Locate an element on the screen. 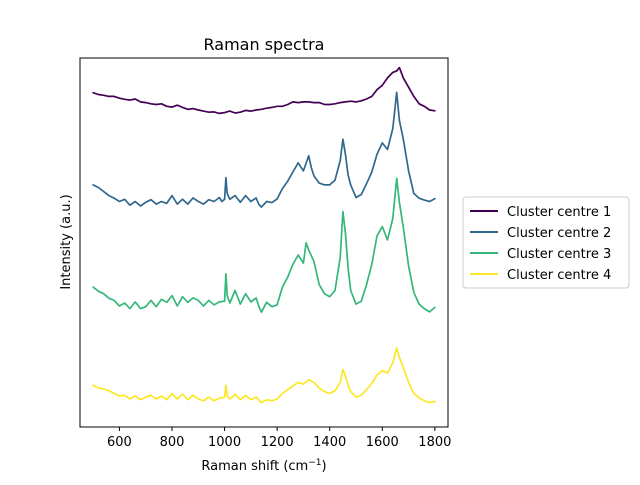 This screenshot has width=640, height=485. x-tick-label-800: 800 is located at coordinates (172, 442).